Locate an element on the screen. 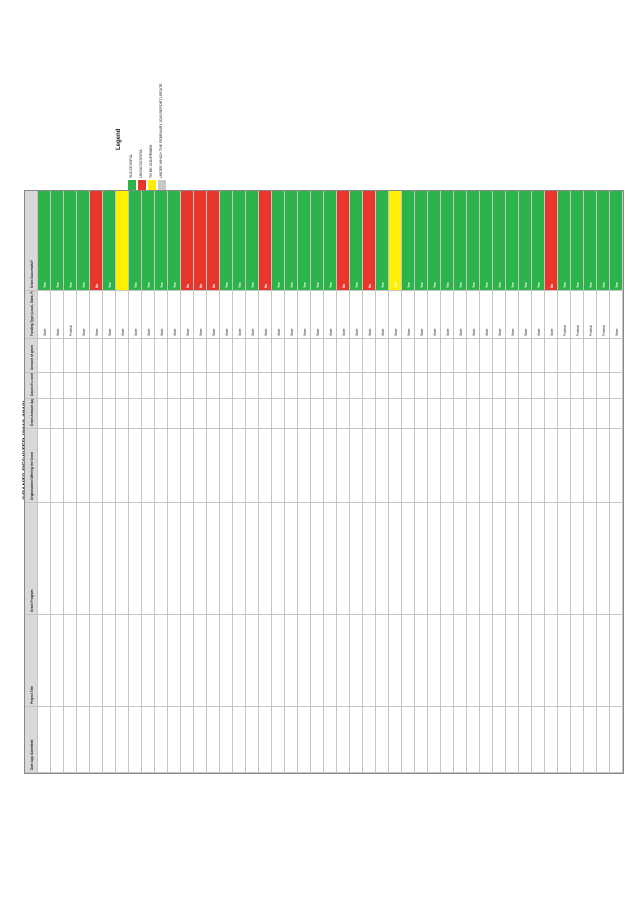 The height and width of the screenshot is (906, 629). legend-title: Legend is located at coordinates (119, 139).